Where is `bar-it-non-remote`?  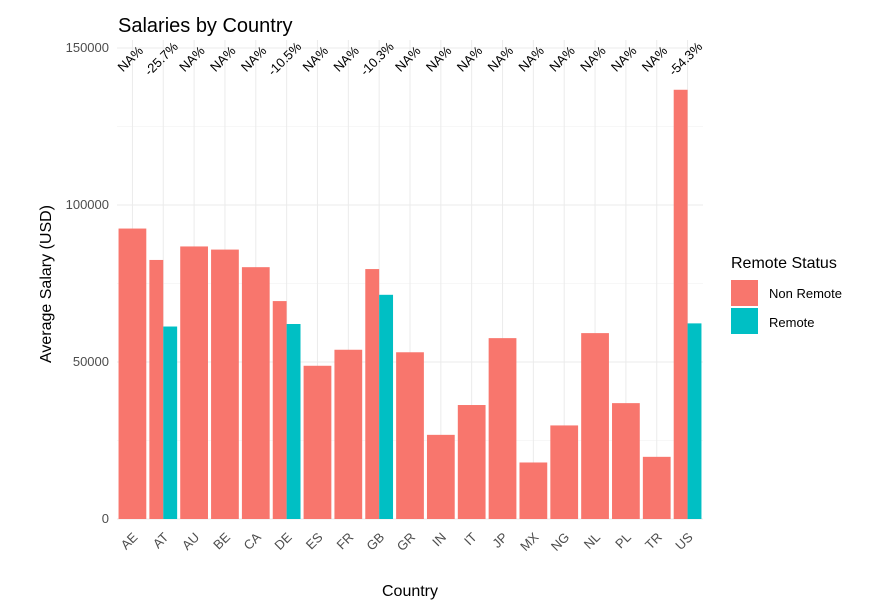
bar-it-non-remote is located at coordinates (471, 462).